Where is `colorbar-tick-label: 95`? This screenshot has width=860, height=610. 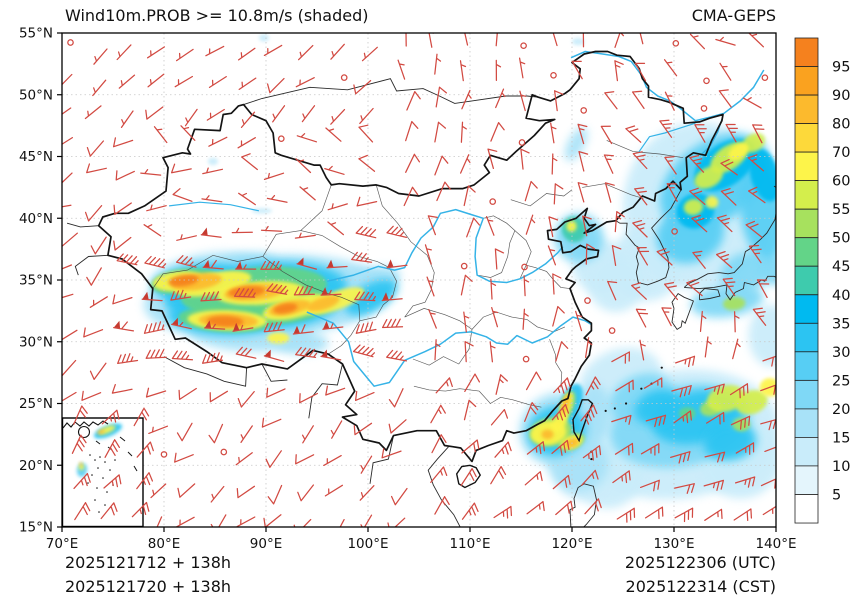
colorbar-tick-label: 95 is located at coordinates (841, 68).